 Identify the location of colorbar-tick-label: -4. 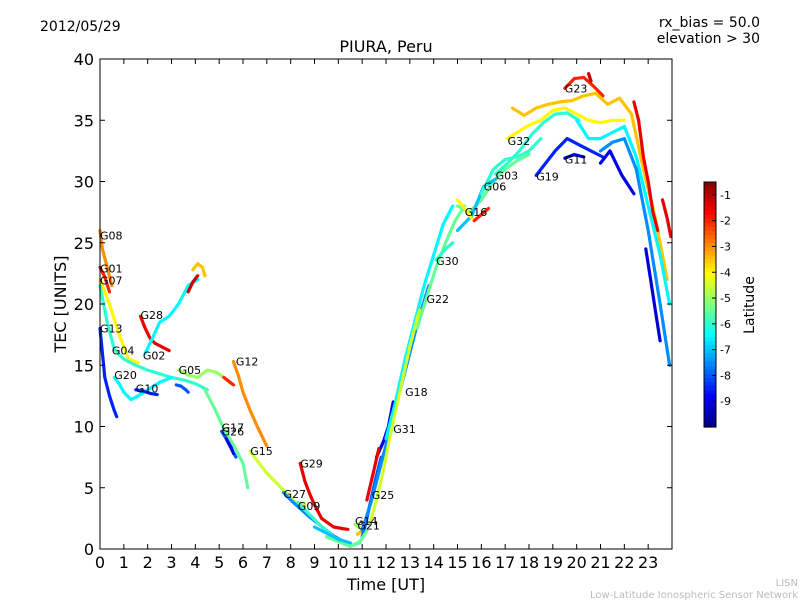
(725, 272).